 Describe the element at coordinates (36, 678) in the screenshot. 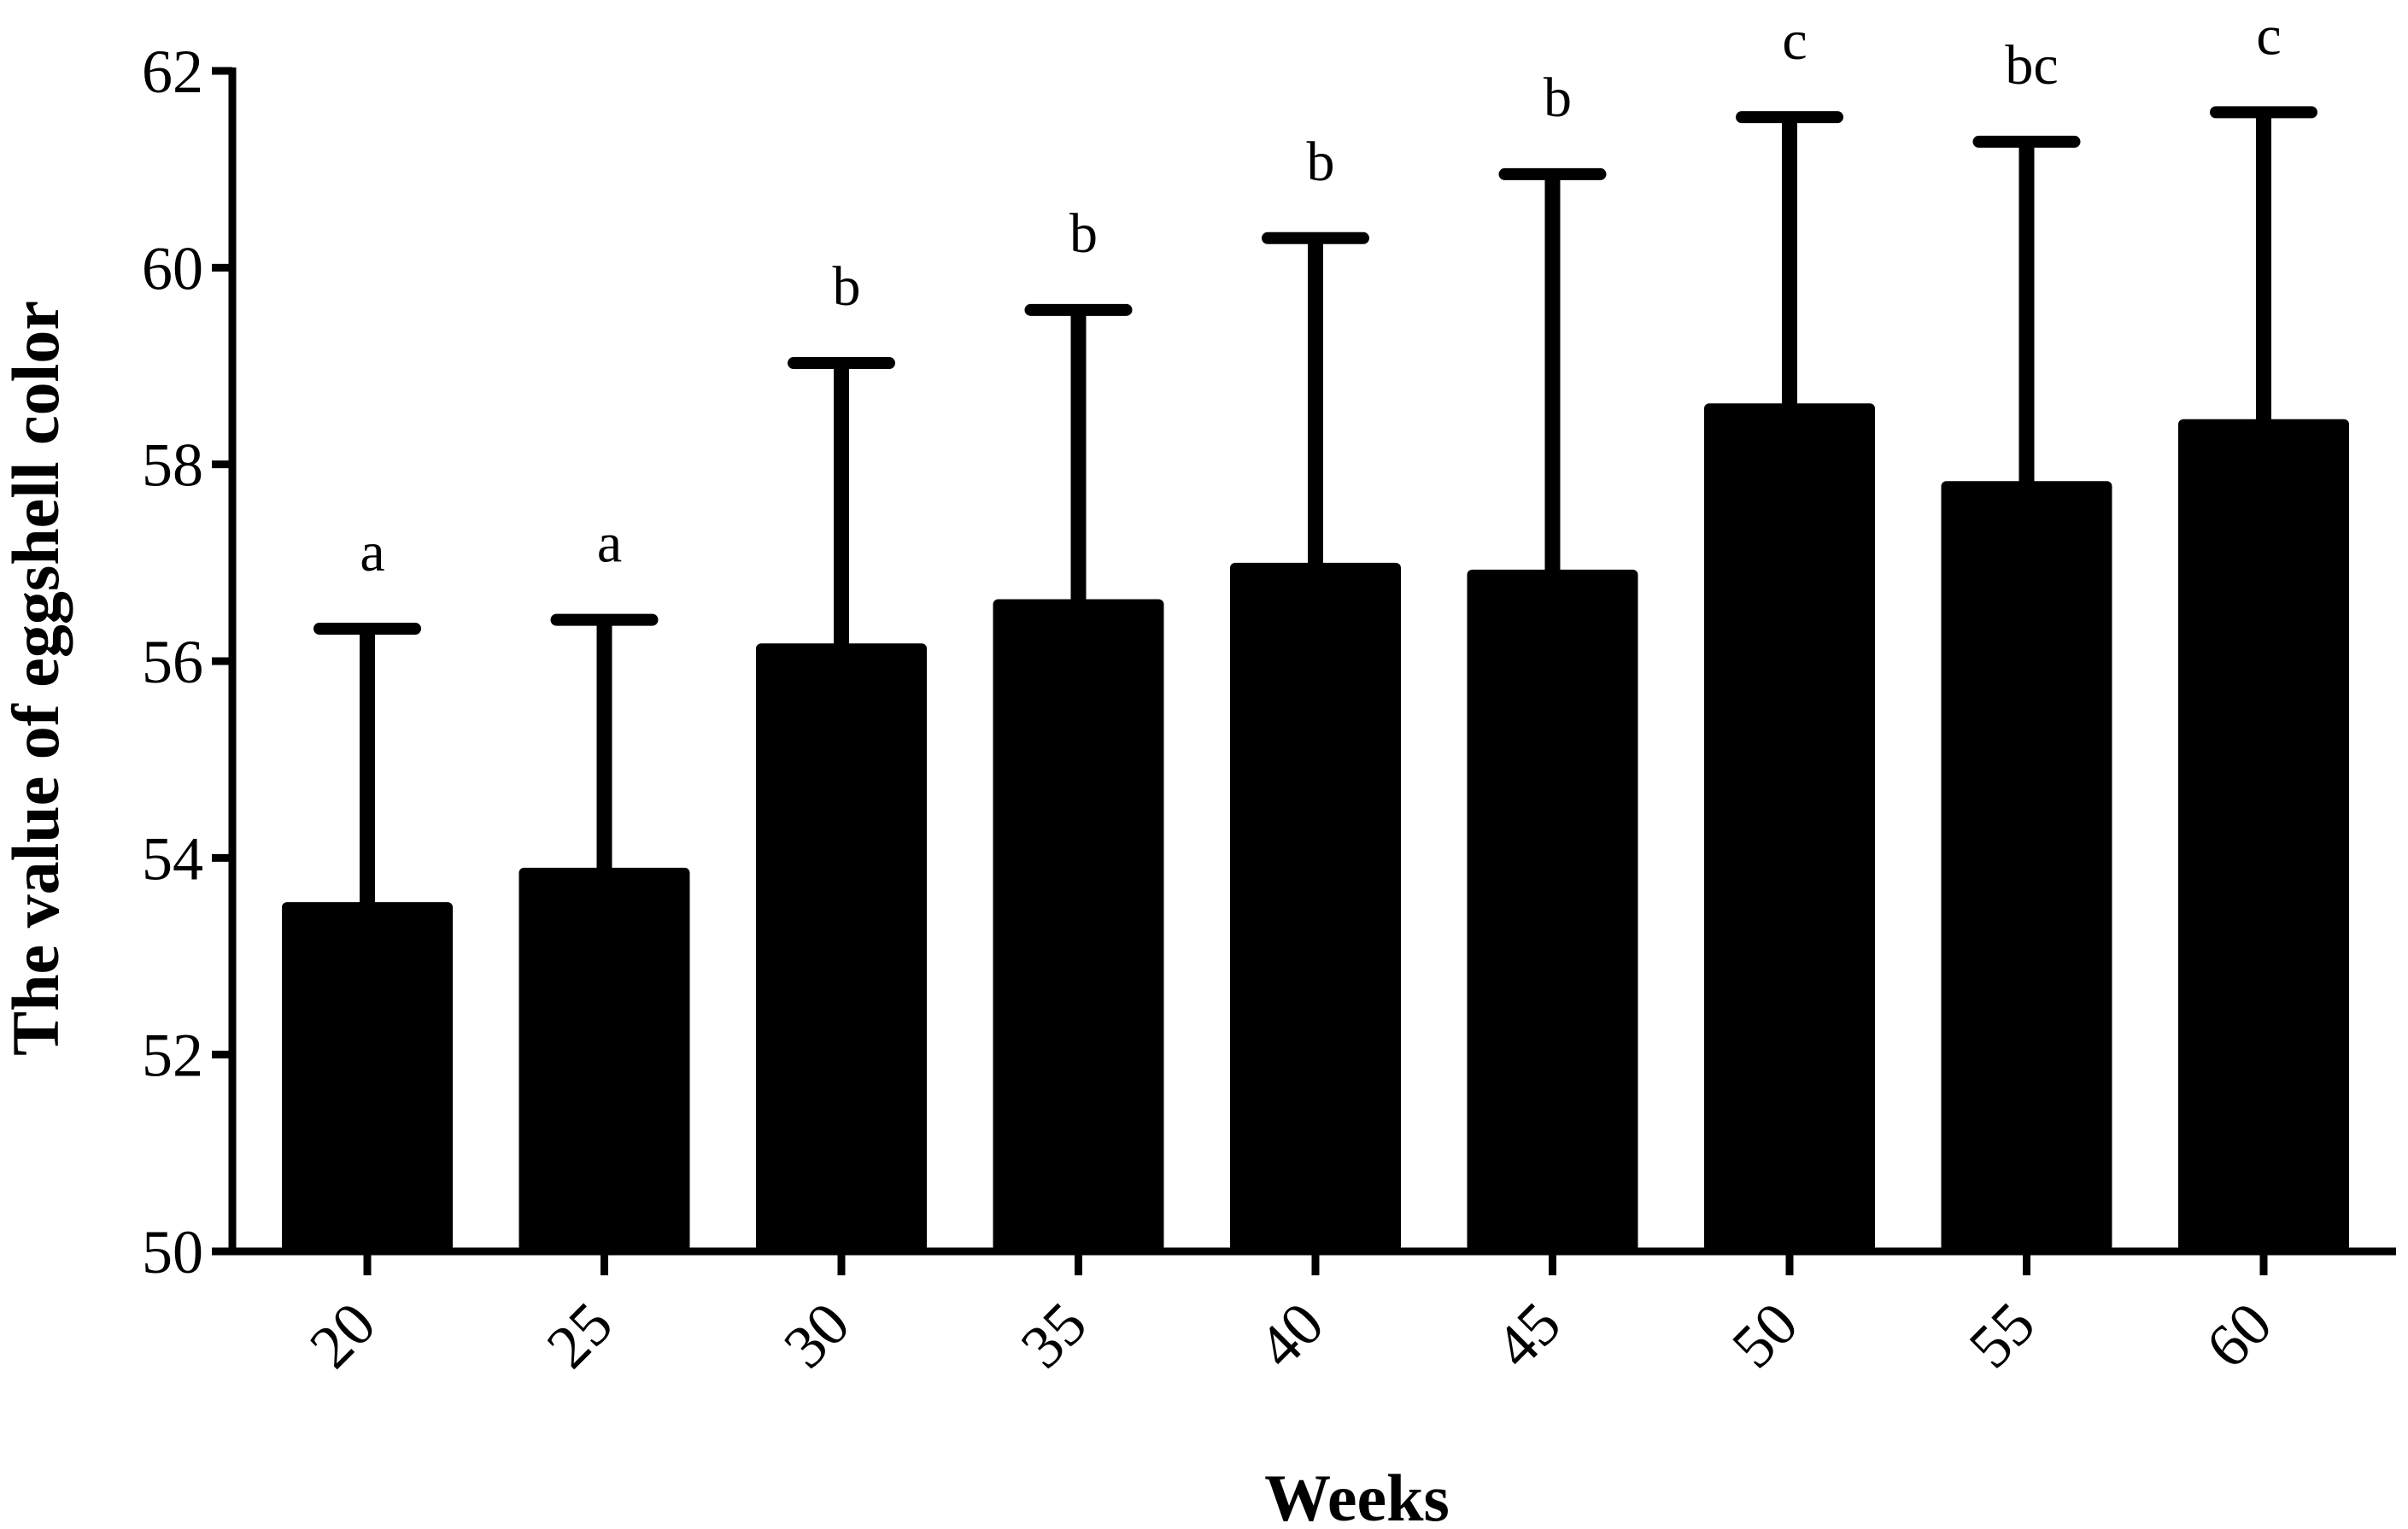

I see `y-axis-title: The value of eggshell color` at that location.